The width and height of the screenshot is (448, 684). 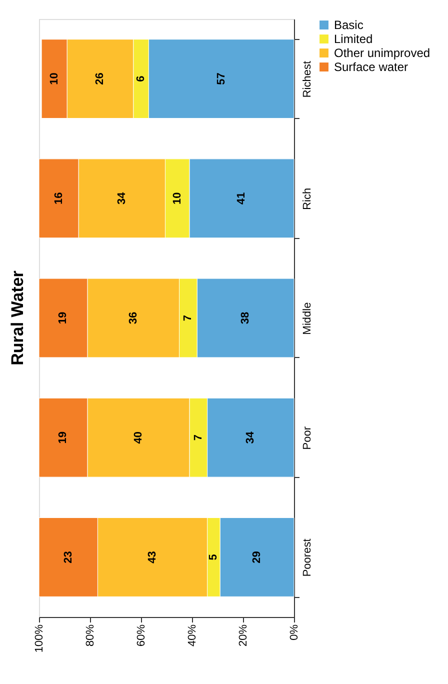 What do you see at coordinates (308, 318) in the screenshot?
I see `y-tick-label: Middle` at bounding box center [308, 318].